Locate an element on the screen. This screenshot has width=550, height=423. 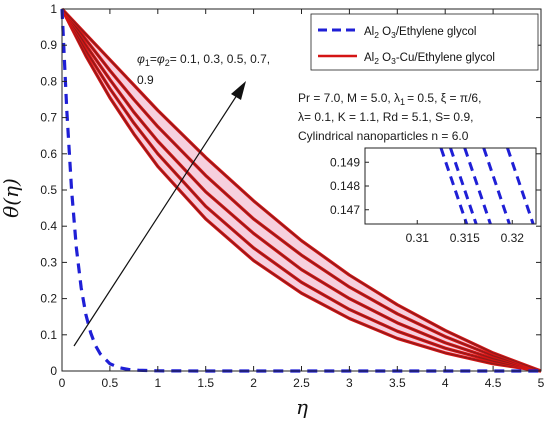
y-tick-label: 0.9 is located at coordinates (48, 45).